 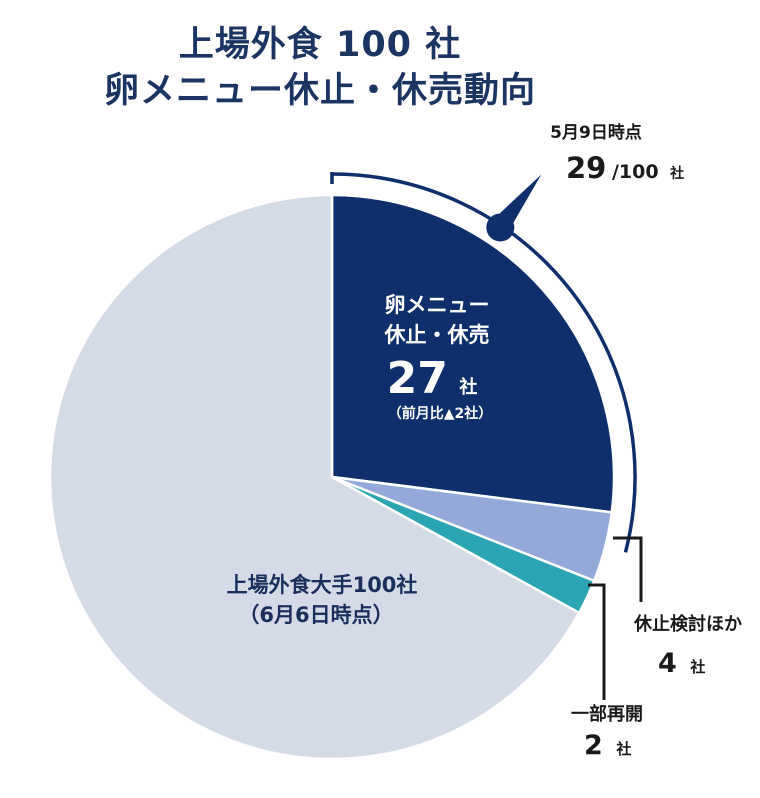 I want to click on may-value: 29 /100 社, so click(x=625, y=168).